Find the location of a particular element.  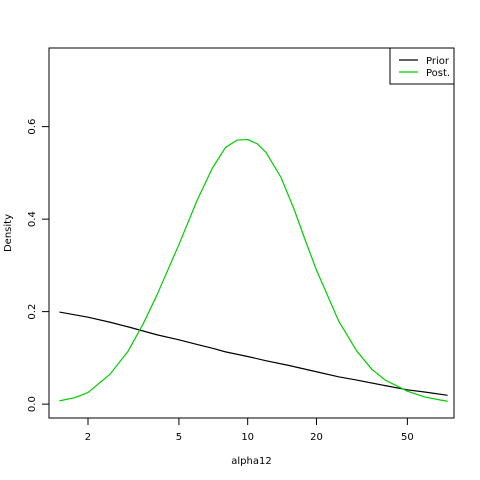

x-tick-label: 5 is located at coordinates (179, 437).